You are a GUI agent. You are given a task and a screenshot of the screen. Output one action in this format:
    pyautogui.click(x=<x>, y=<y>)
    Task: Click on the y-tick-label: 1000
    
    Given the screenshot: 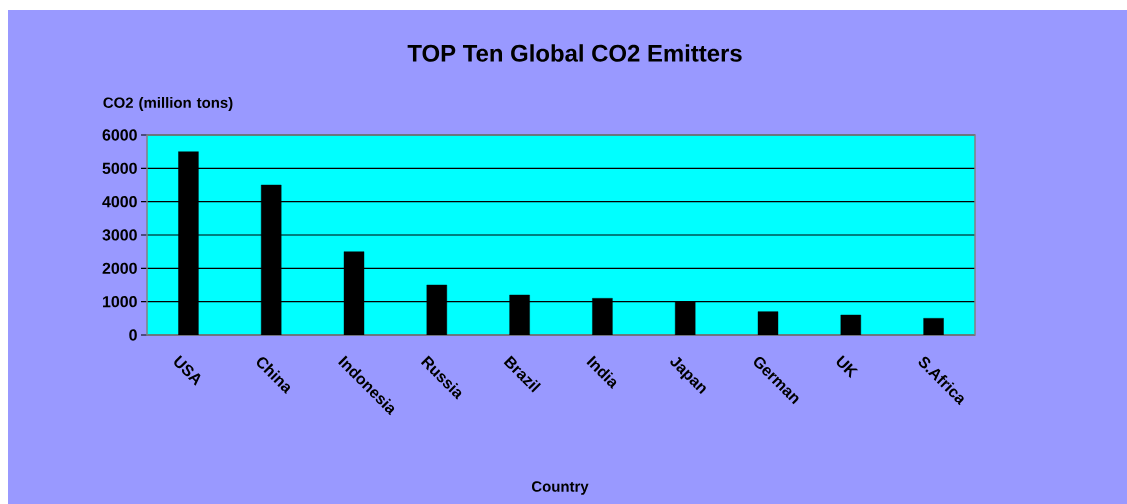 What is the action you would take?
    pyautogui.click(x=120, y=302)
    